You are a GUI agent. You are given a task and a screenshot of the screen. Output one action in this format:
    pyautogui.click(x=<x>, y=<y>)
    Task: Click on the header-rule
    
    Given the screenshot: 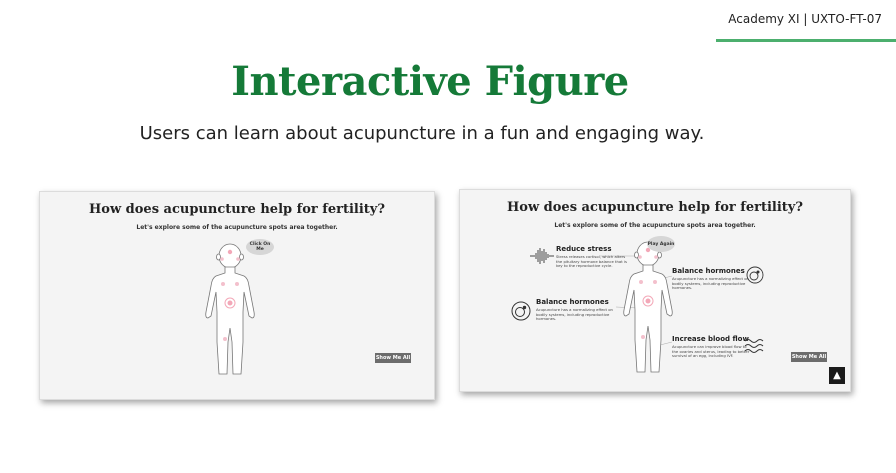 What is the action you would take?
    pyautogui.click(x=806, y=40)
    